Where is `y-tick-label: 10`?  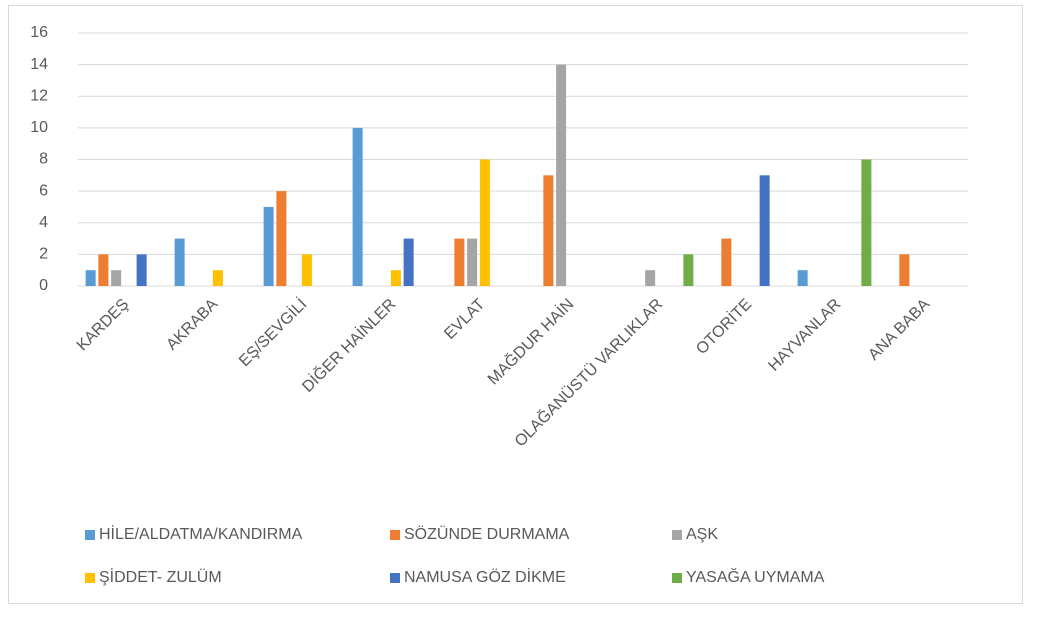
y-tick-label: 10 is located at coordinates (39, 127).